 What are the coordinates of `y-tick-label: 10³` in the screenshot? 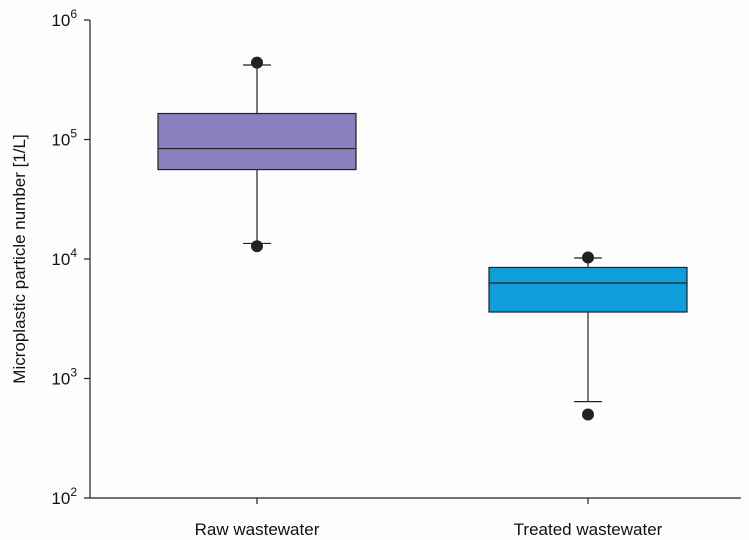 It's located at (64, 377).